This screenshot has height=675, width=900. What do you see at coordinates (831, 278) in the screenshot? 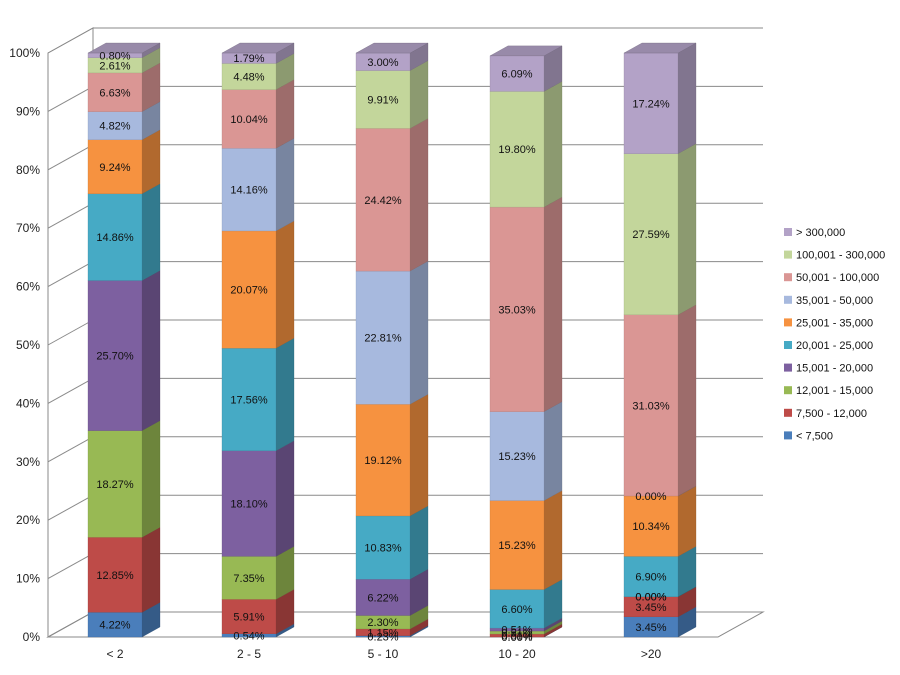
I see `legend-item: 50,001 - 100,000` at bounding box center [831, 278].